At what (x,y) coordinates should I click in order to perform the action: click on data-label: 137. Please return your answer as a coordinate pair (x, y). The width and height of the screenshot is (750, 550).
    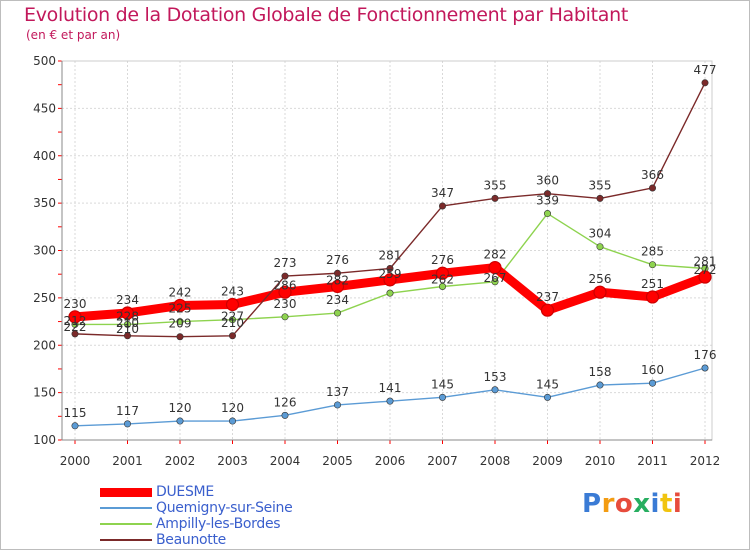
    Looking at the image, I should click on (337, 392).